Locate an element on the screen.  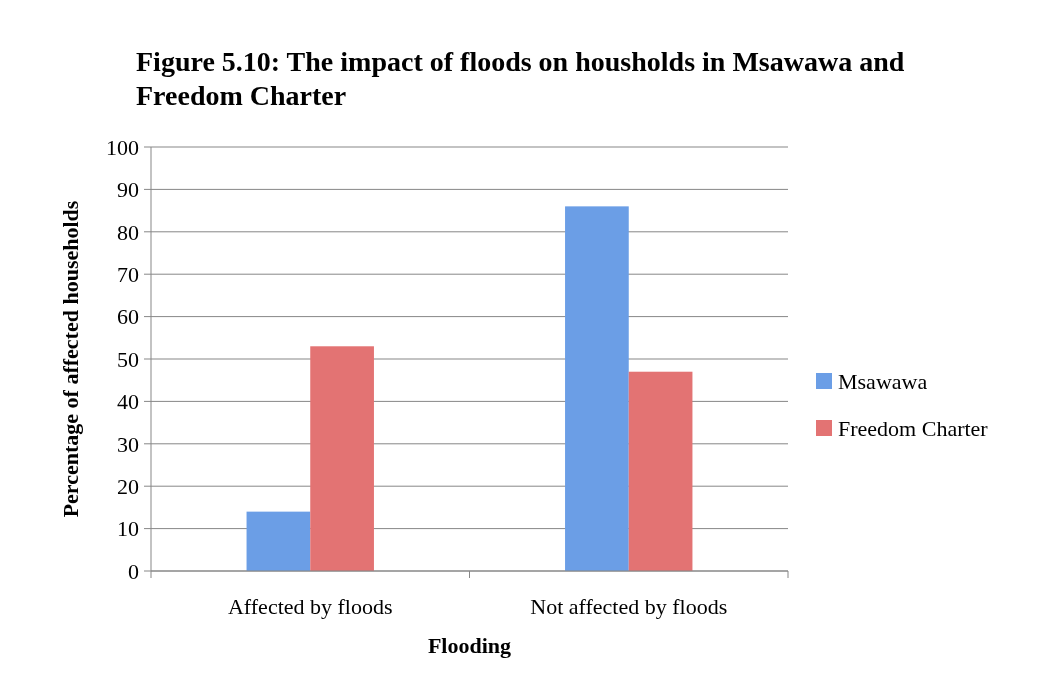
y-tick-label: 10 is located at coordinates (128, 529).